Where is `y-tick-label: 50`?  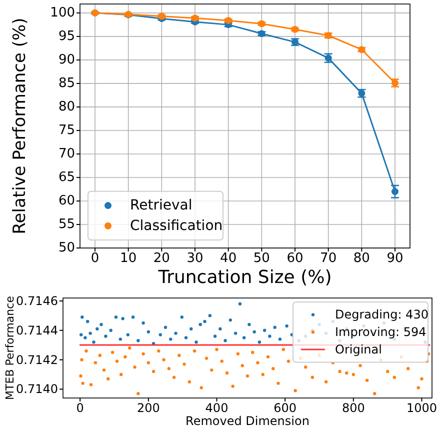
y-tick-label: 50 is located at coordinates (66, 248).